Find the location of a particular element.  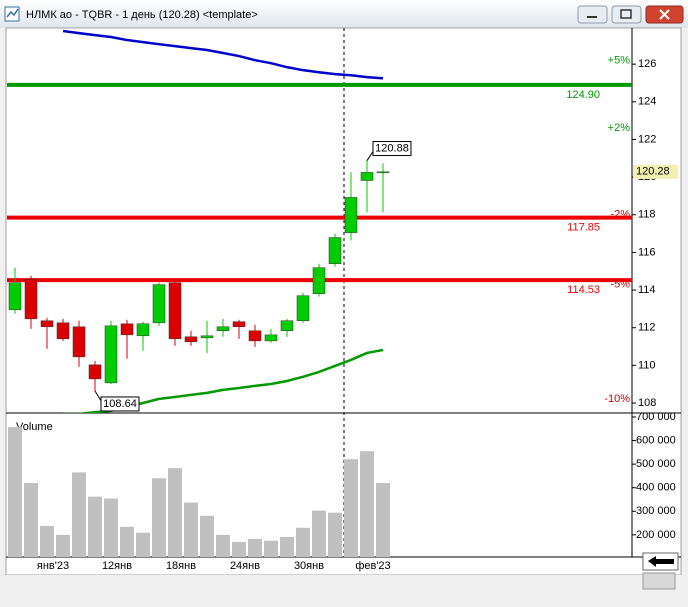

x-tick-label: 12янв is located at coordinates (117, 566).